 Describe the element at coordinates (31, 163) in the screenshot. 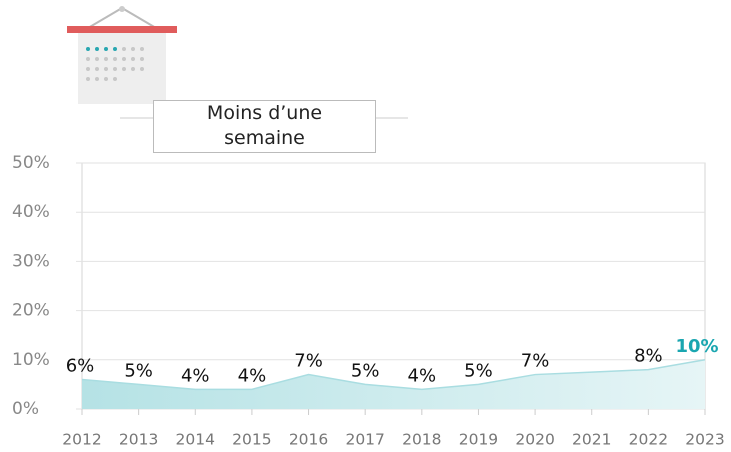

I see `y-tick-label: 50%` at that location.